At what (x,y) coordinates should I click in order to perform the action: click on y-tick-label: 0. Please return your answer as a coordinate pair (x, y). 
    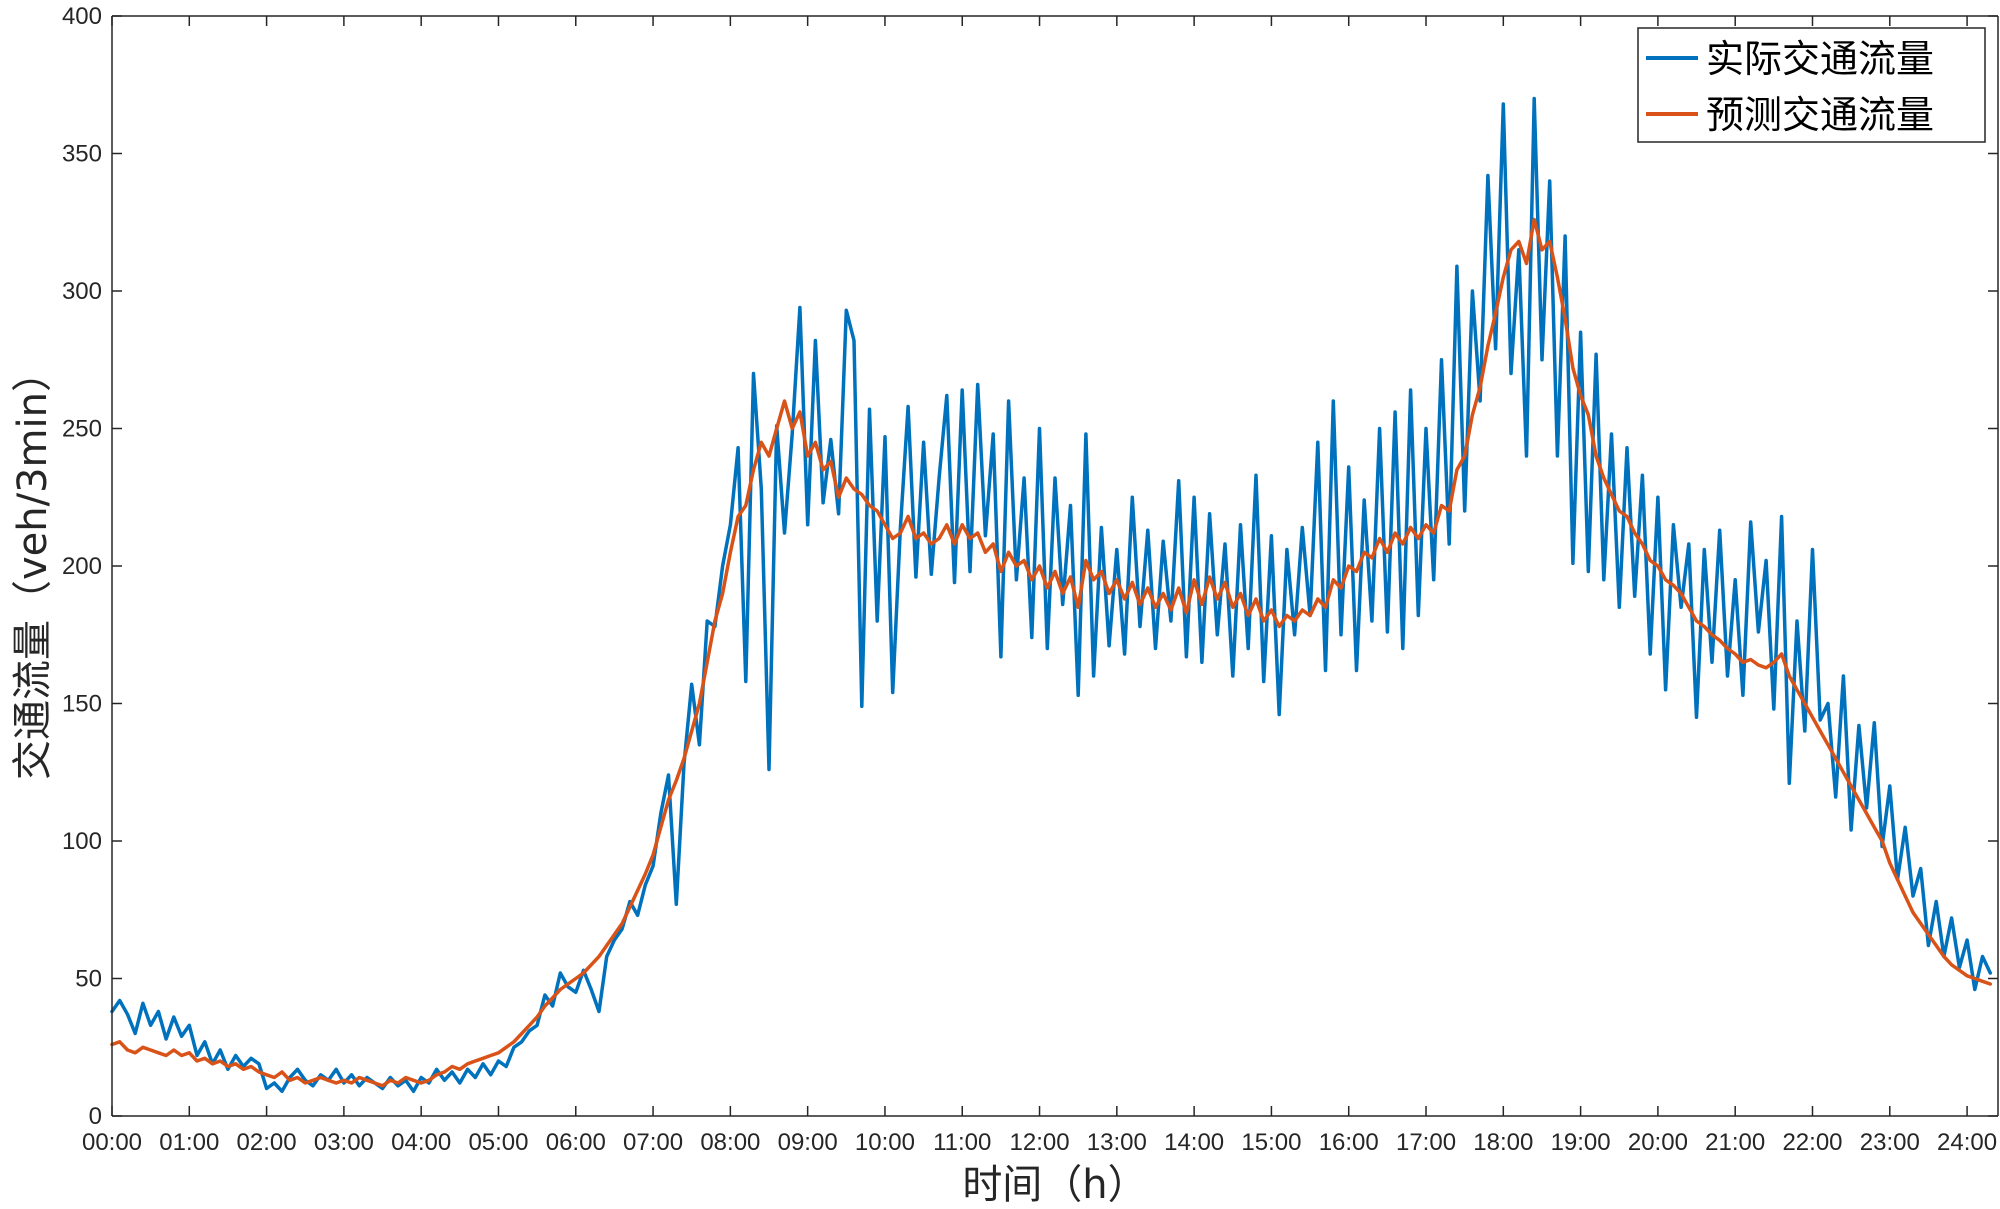
    Looking at the image, I should click on (95, 1116).